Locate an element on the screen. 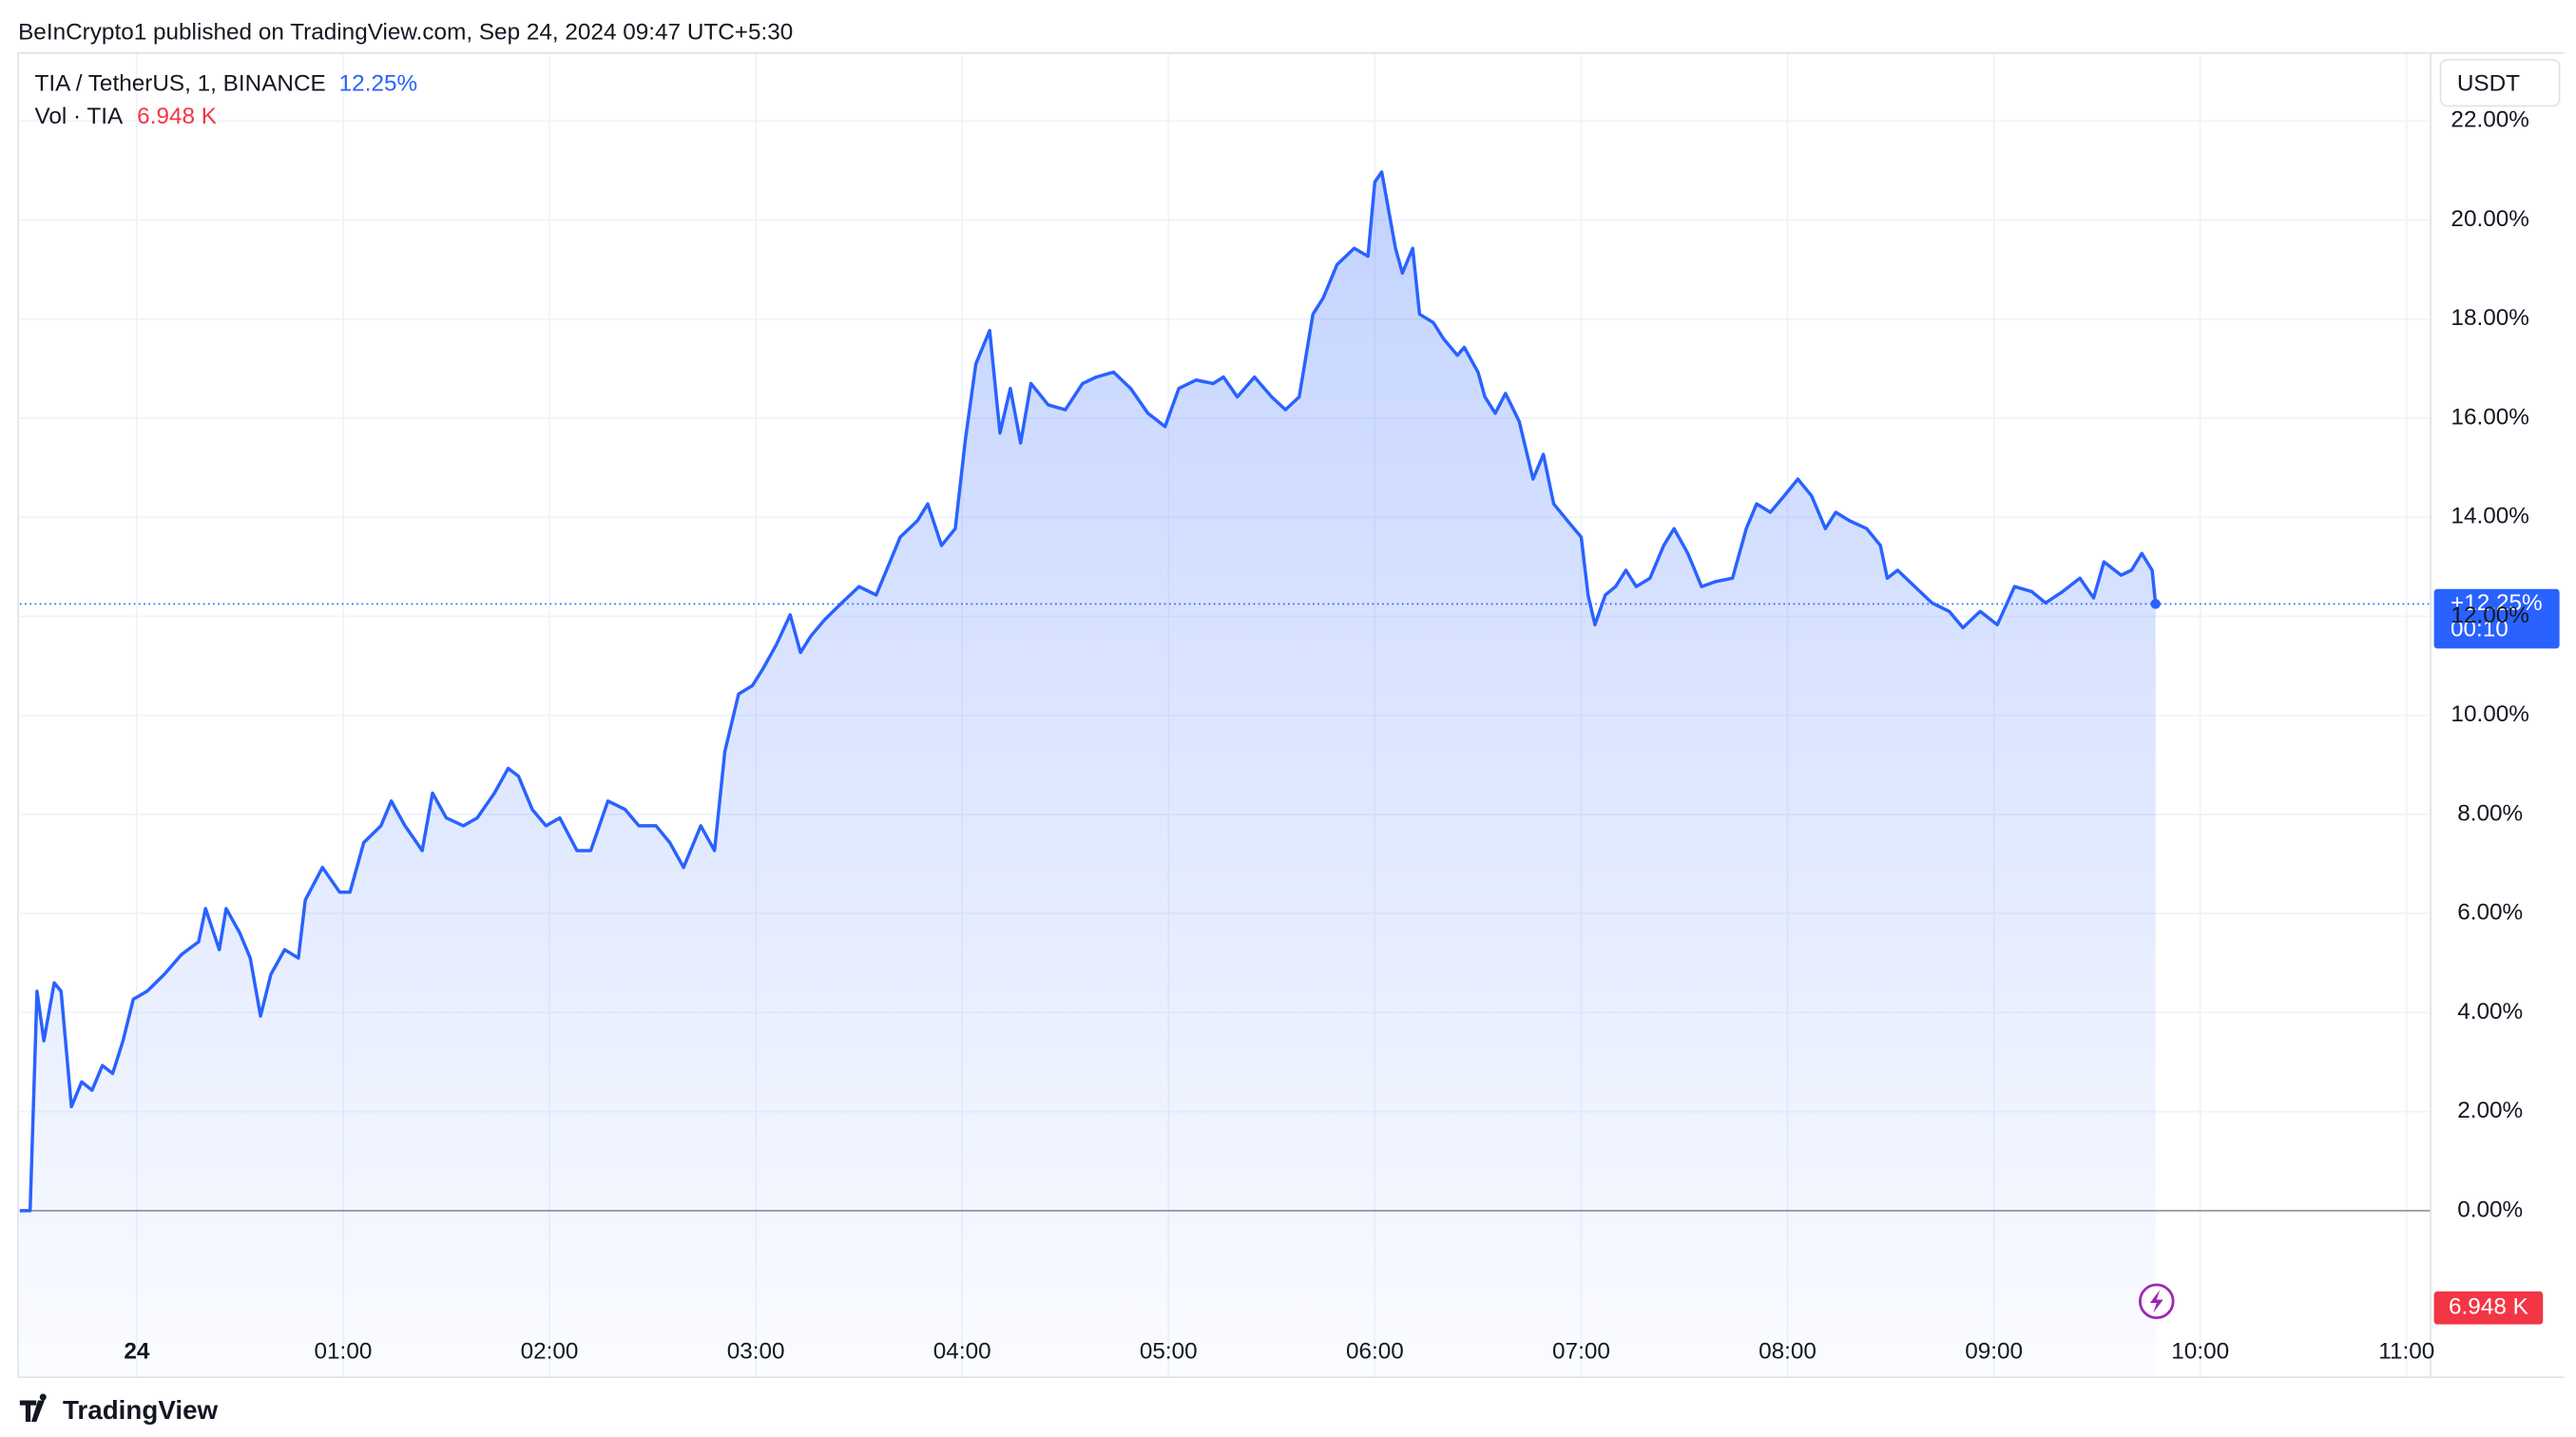 This screenshot has height=1437, width=2576. x-tick-label: 07:00 is located at coordinates (1581, 1351).